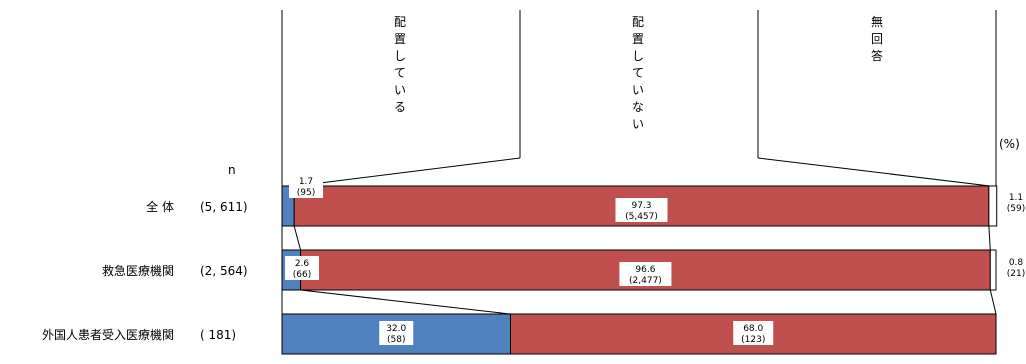 The width and height of the screenshot is (1026, 364). What do you see at coordinates (753, 329) in the screenshot?
I see `series1-value-label: 68.0` at bounding box center [753, 329].